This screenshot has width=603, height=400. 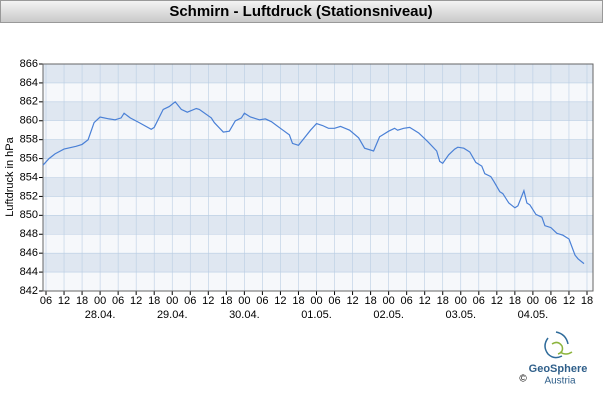 What do you see at coordinates (244, 315) in the screenshot?
I see `day-label: 30.04.` at bounding box center [244, 315].